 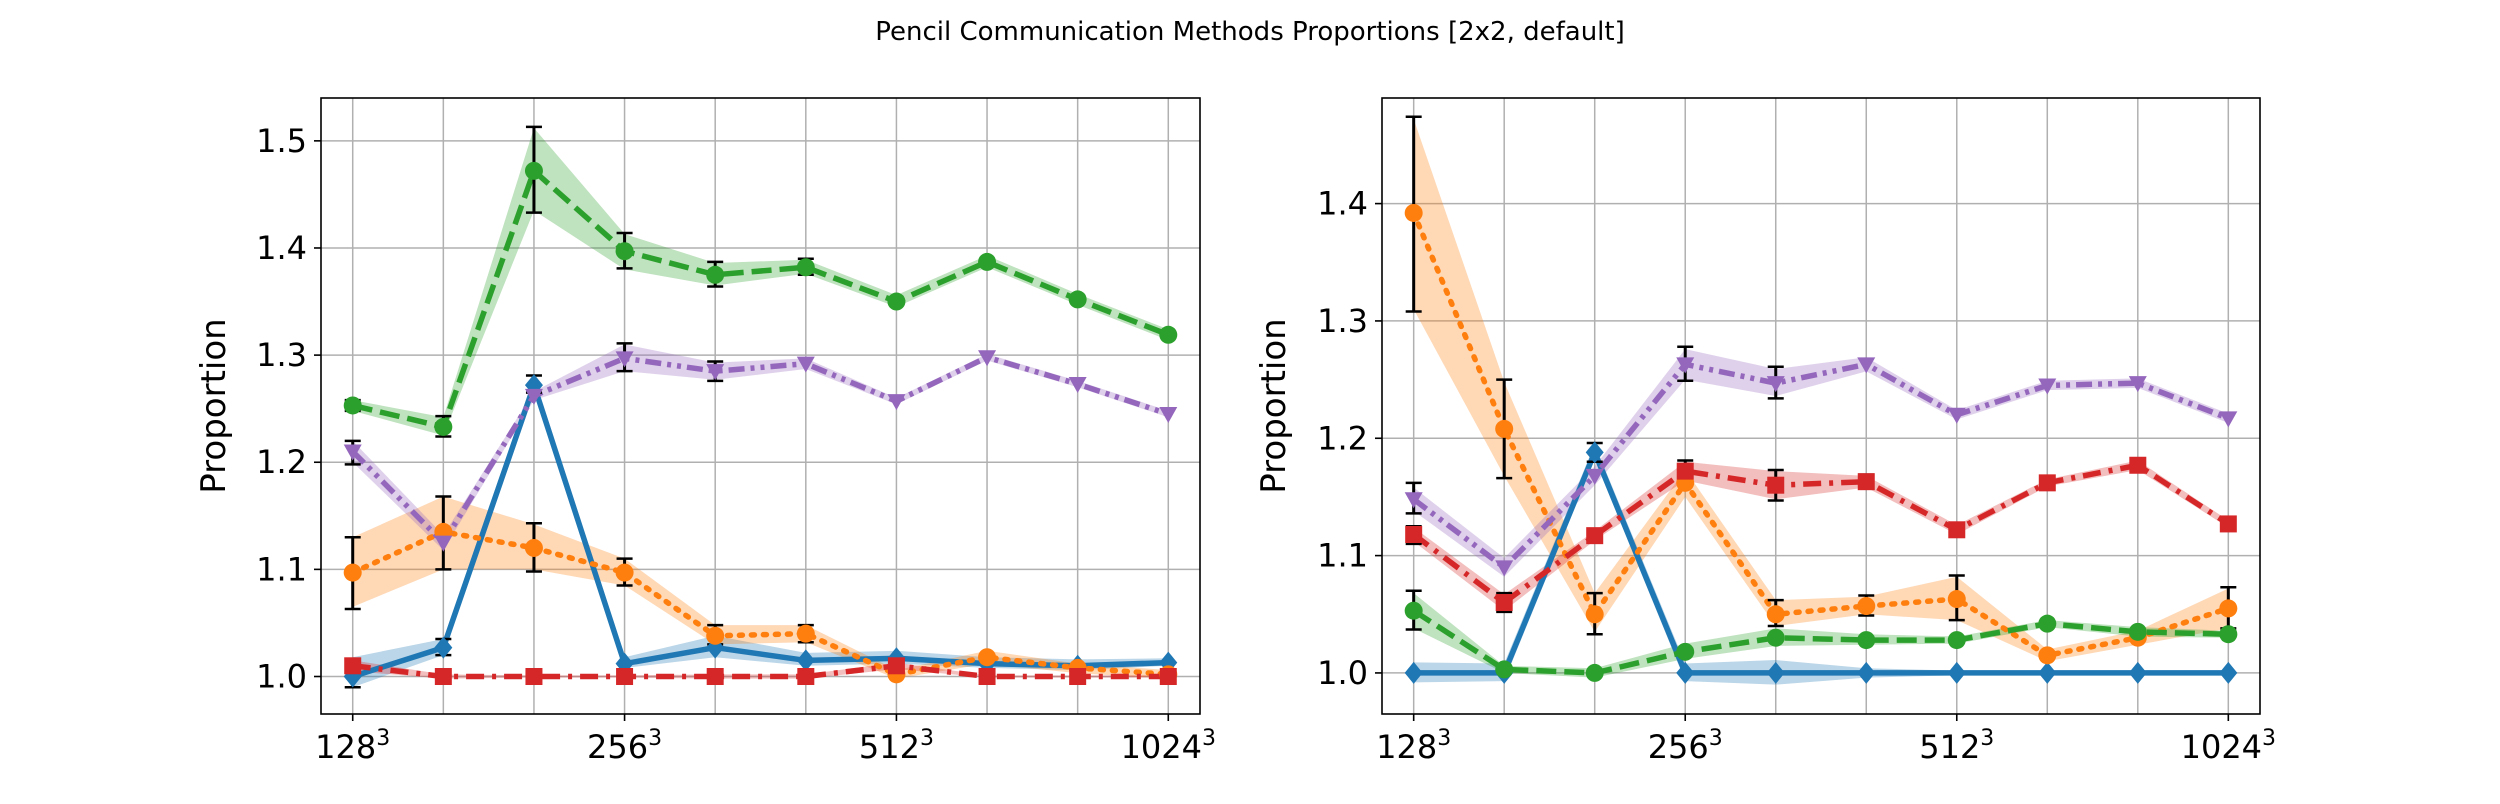 What do you see at coordinates (281, 141) in the screenshot?
I see `y-tick-label: 1.5` at bounding box center [281, 141].